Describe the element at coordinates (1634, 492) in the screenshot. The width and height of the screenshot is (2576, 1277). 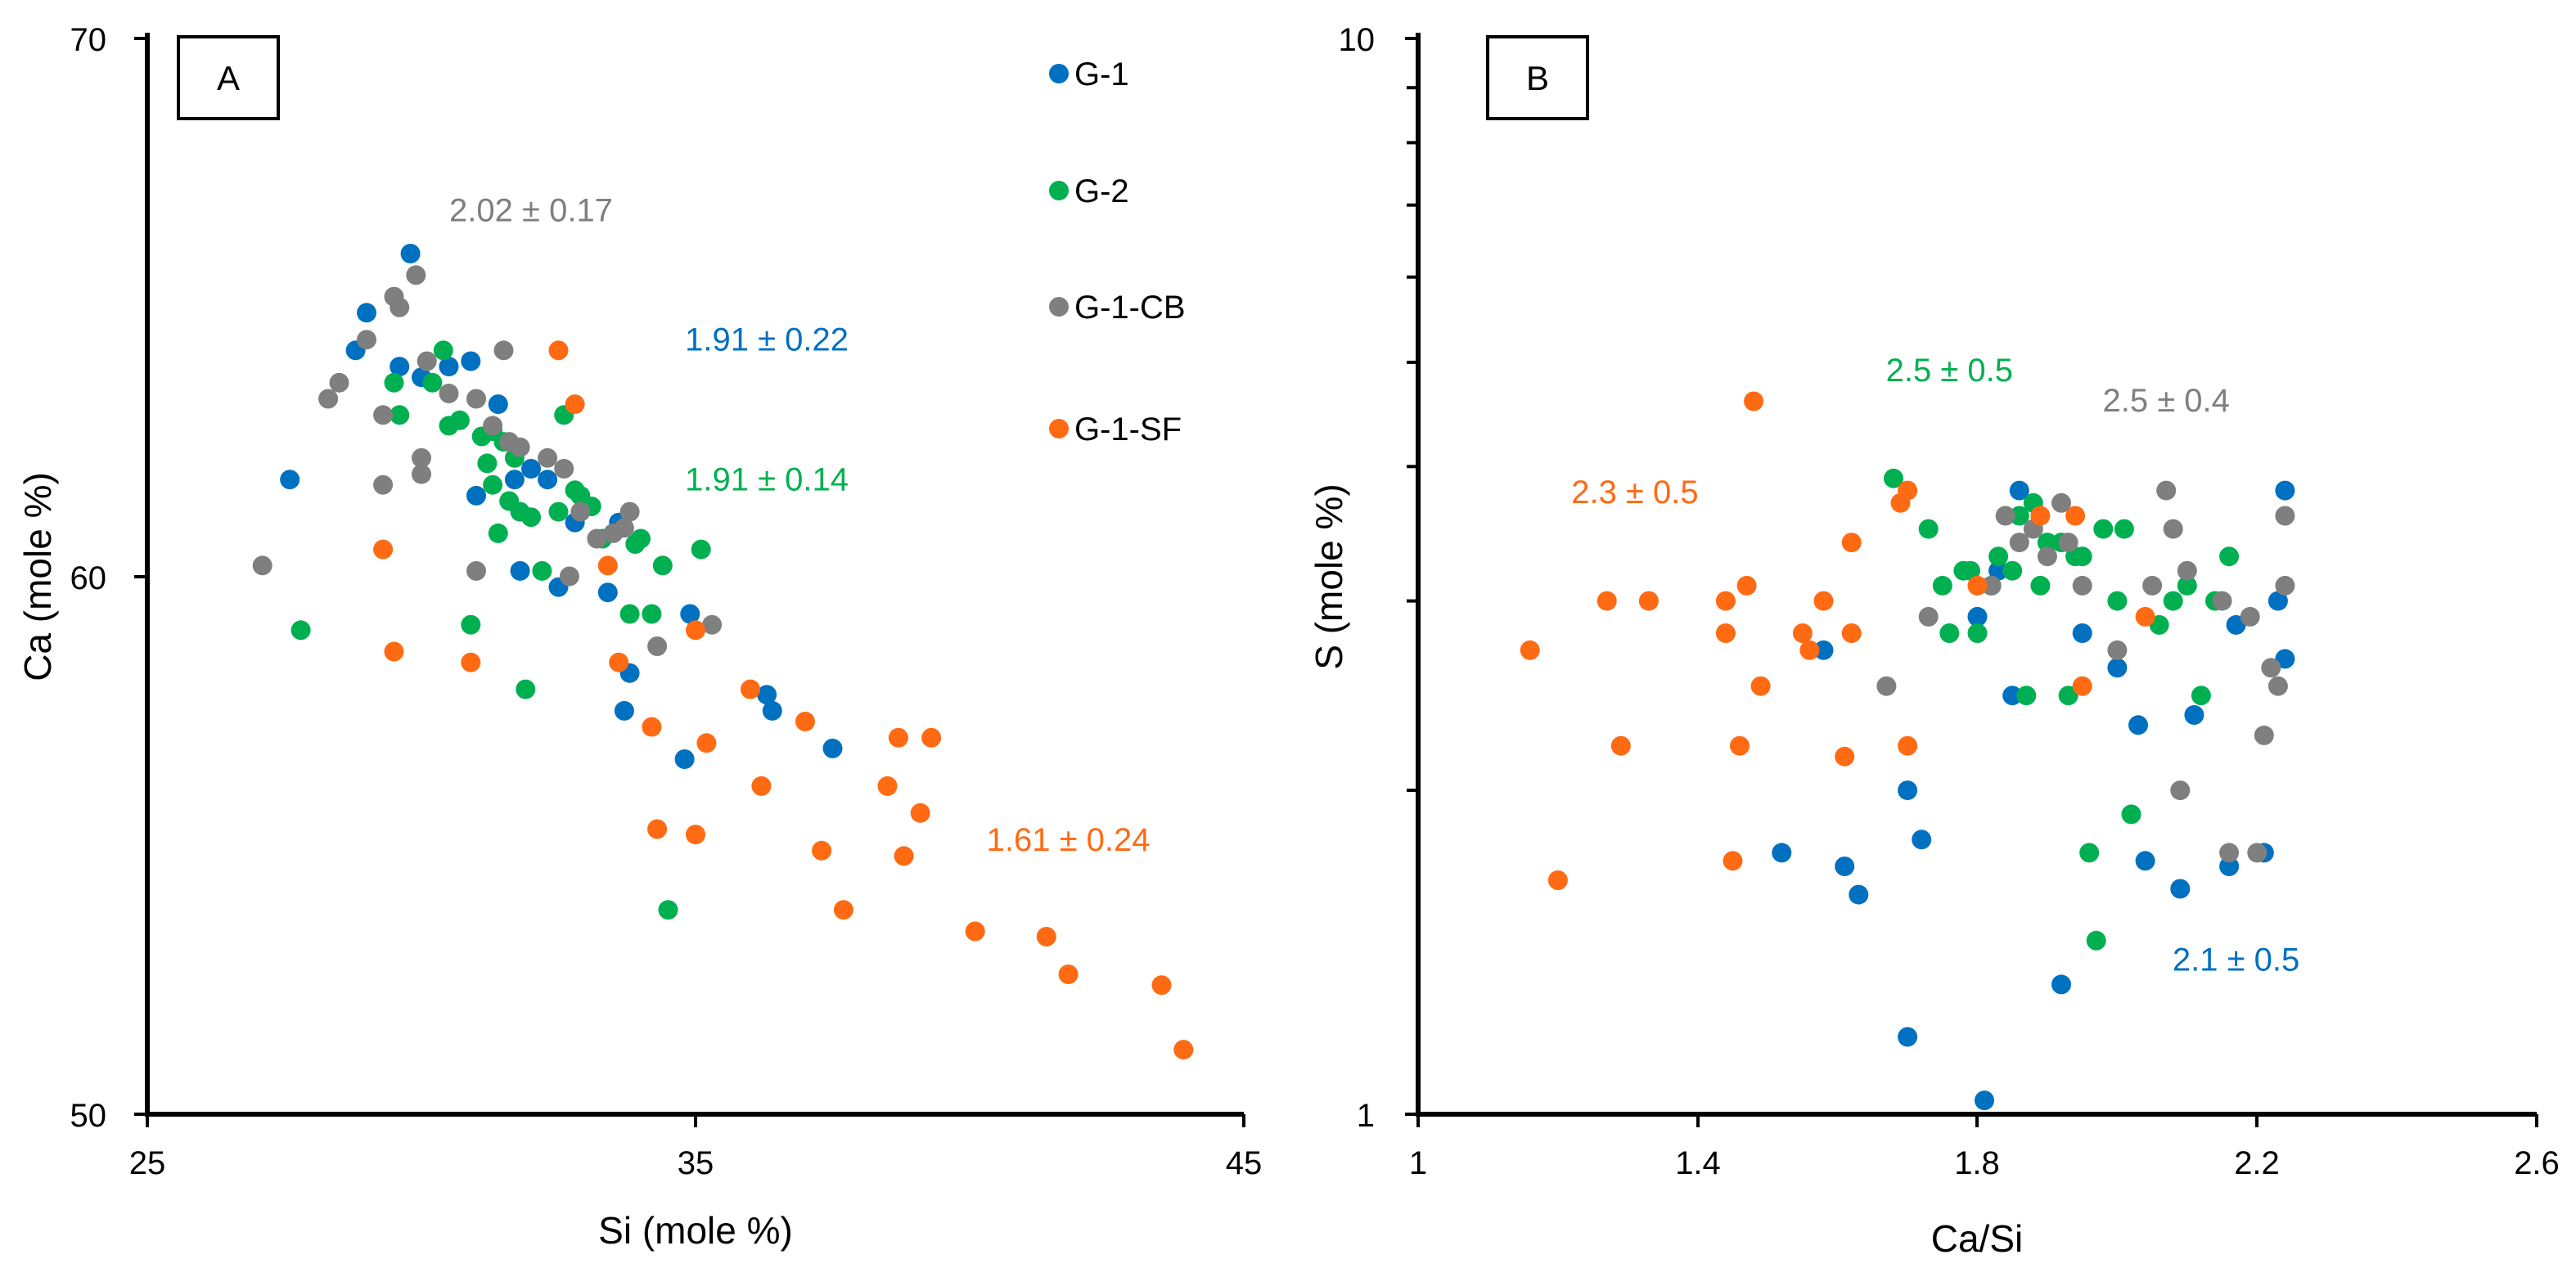
I see `panel-b-annotation-g-1-sf: 2.3 ± 0.5` at that location.